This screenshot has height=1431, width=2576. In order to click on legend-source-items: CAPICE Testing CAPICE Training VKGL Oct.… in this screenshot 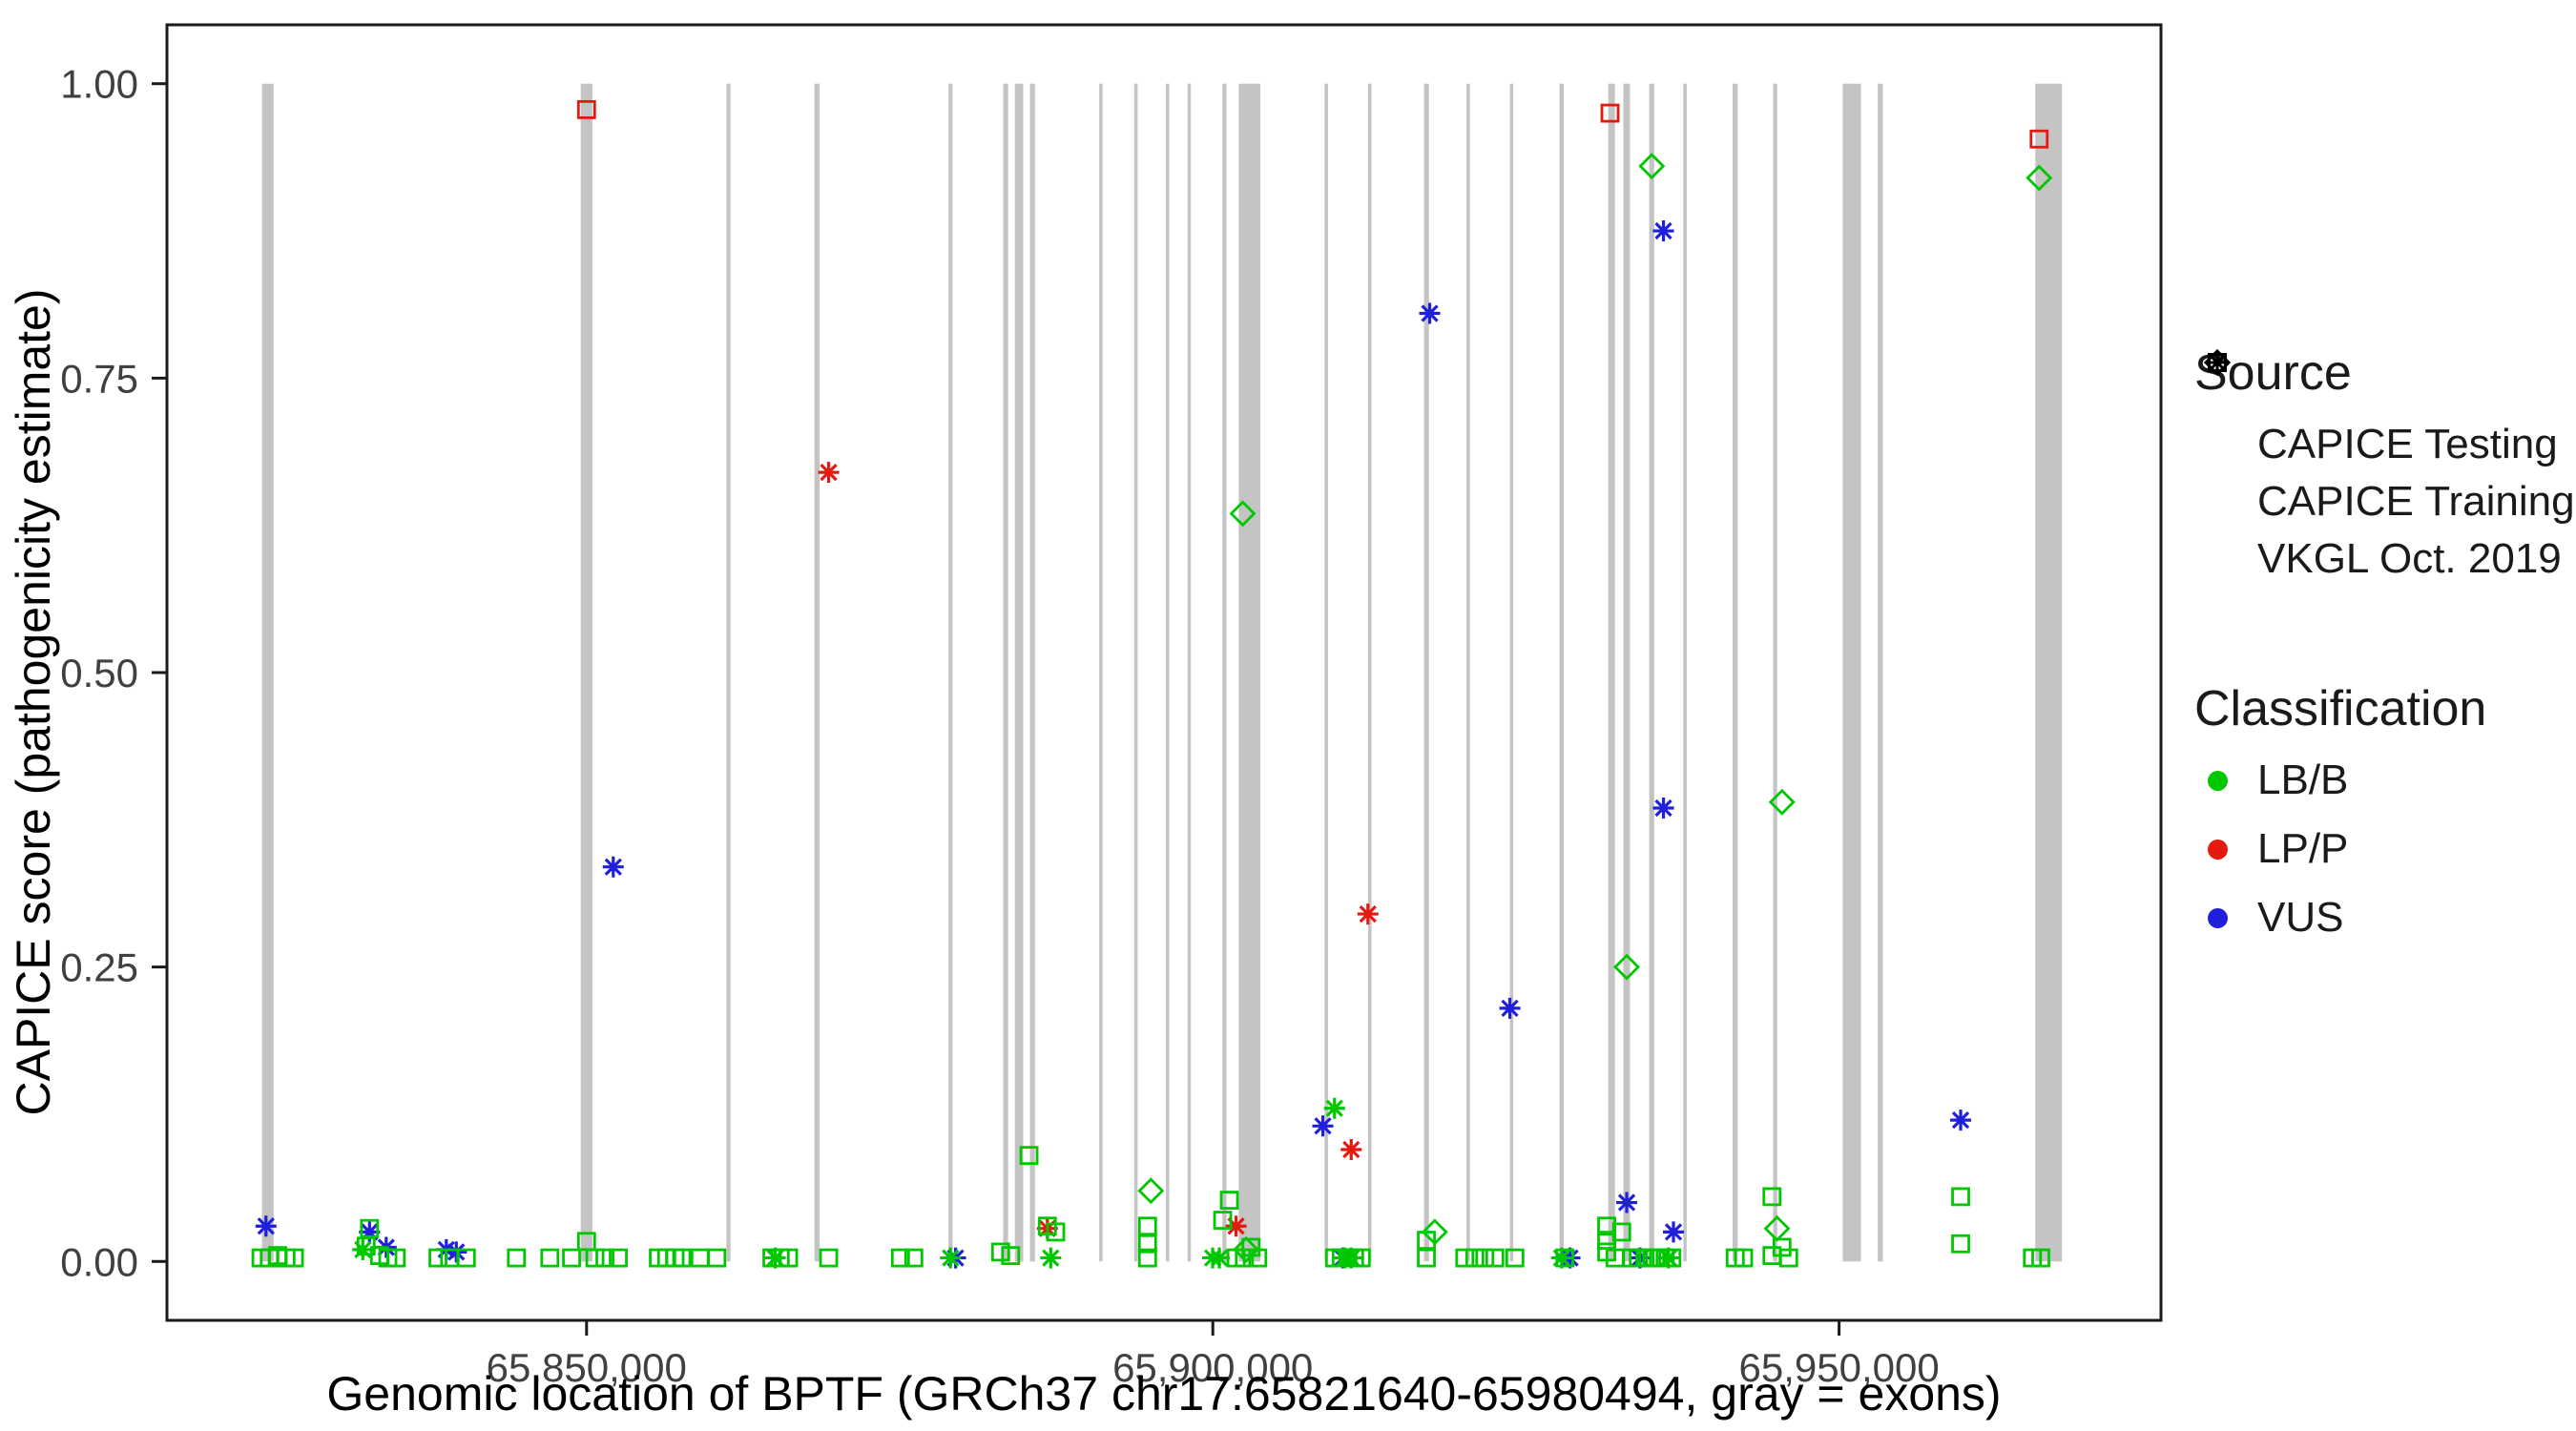, I will do `click(2384, 466)`.